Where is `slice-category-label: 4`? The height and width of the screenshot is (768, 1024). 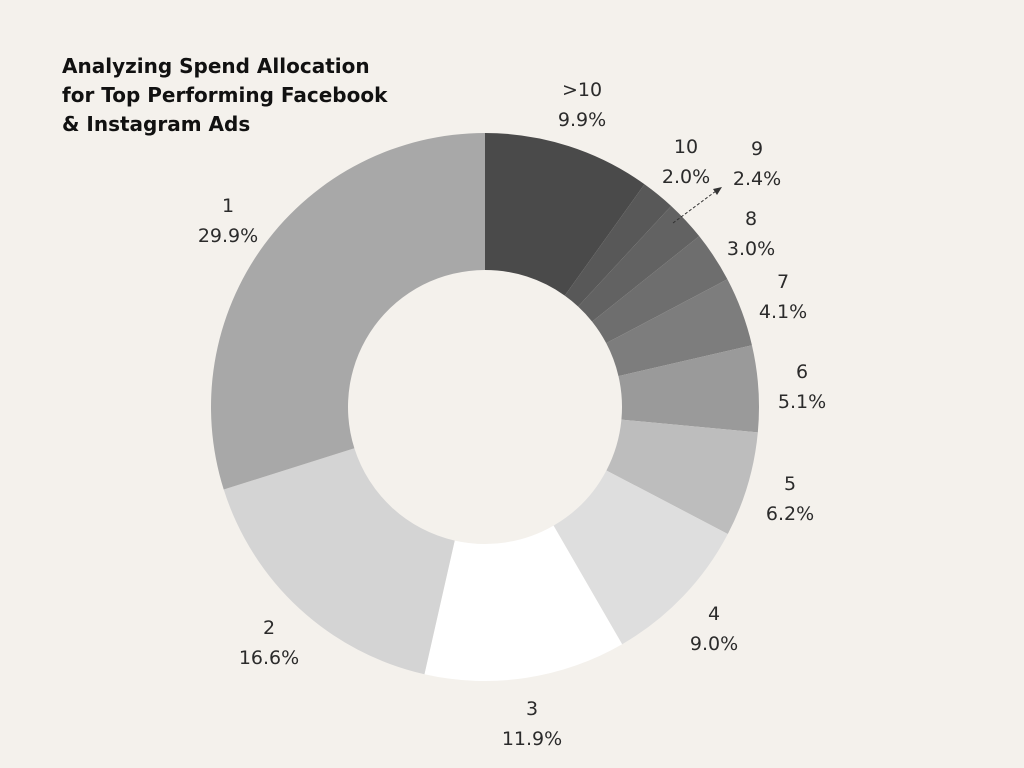
slice-category-label: 4 is located at coordinates (714, 614).